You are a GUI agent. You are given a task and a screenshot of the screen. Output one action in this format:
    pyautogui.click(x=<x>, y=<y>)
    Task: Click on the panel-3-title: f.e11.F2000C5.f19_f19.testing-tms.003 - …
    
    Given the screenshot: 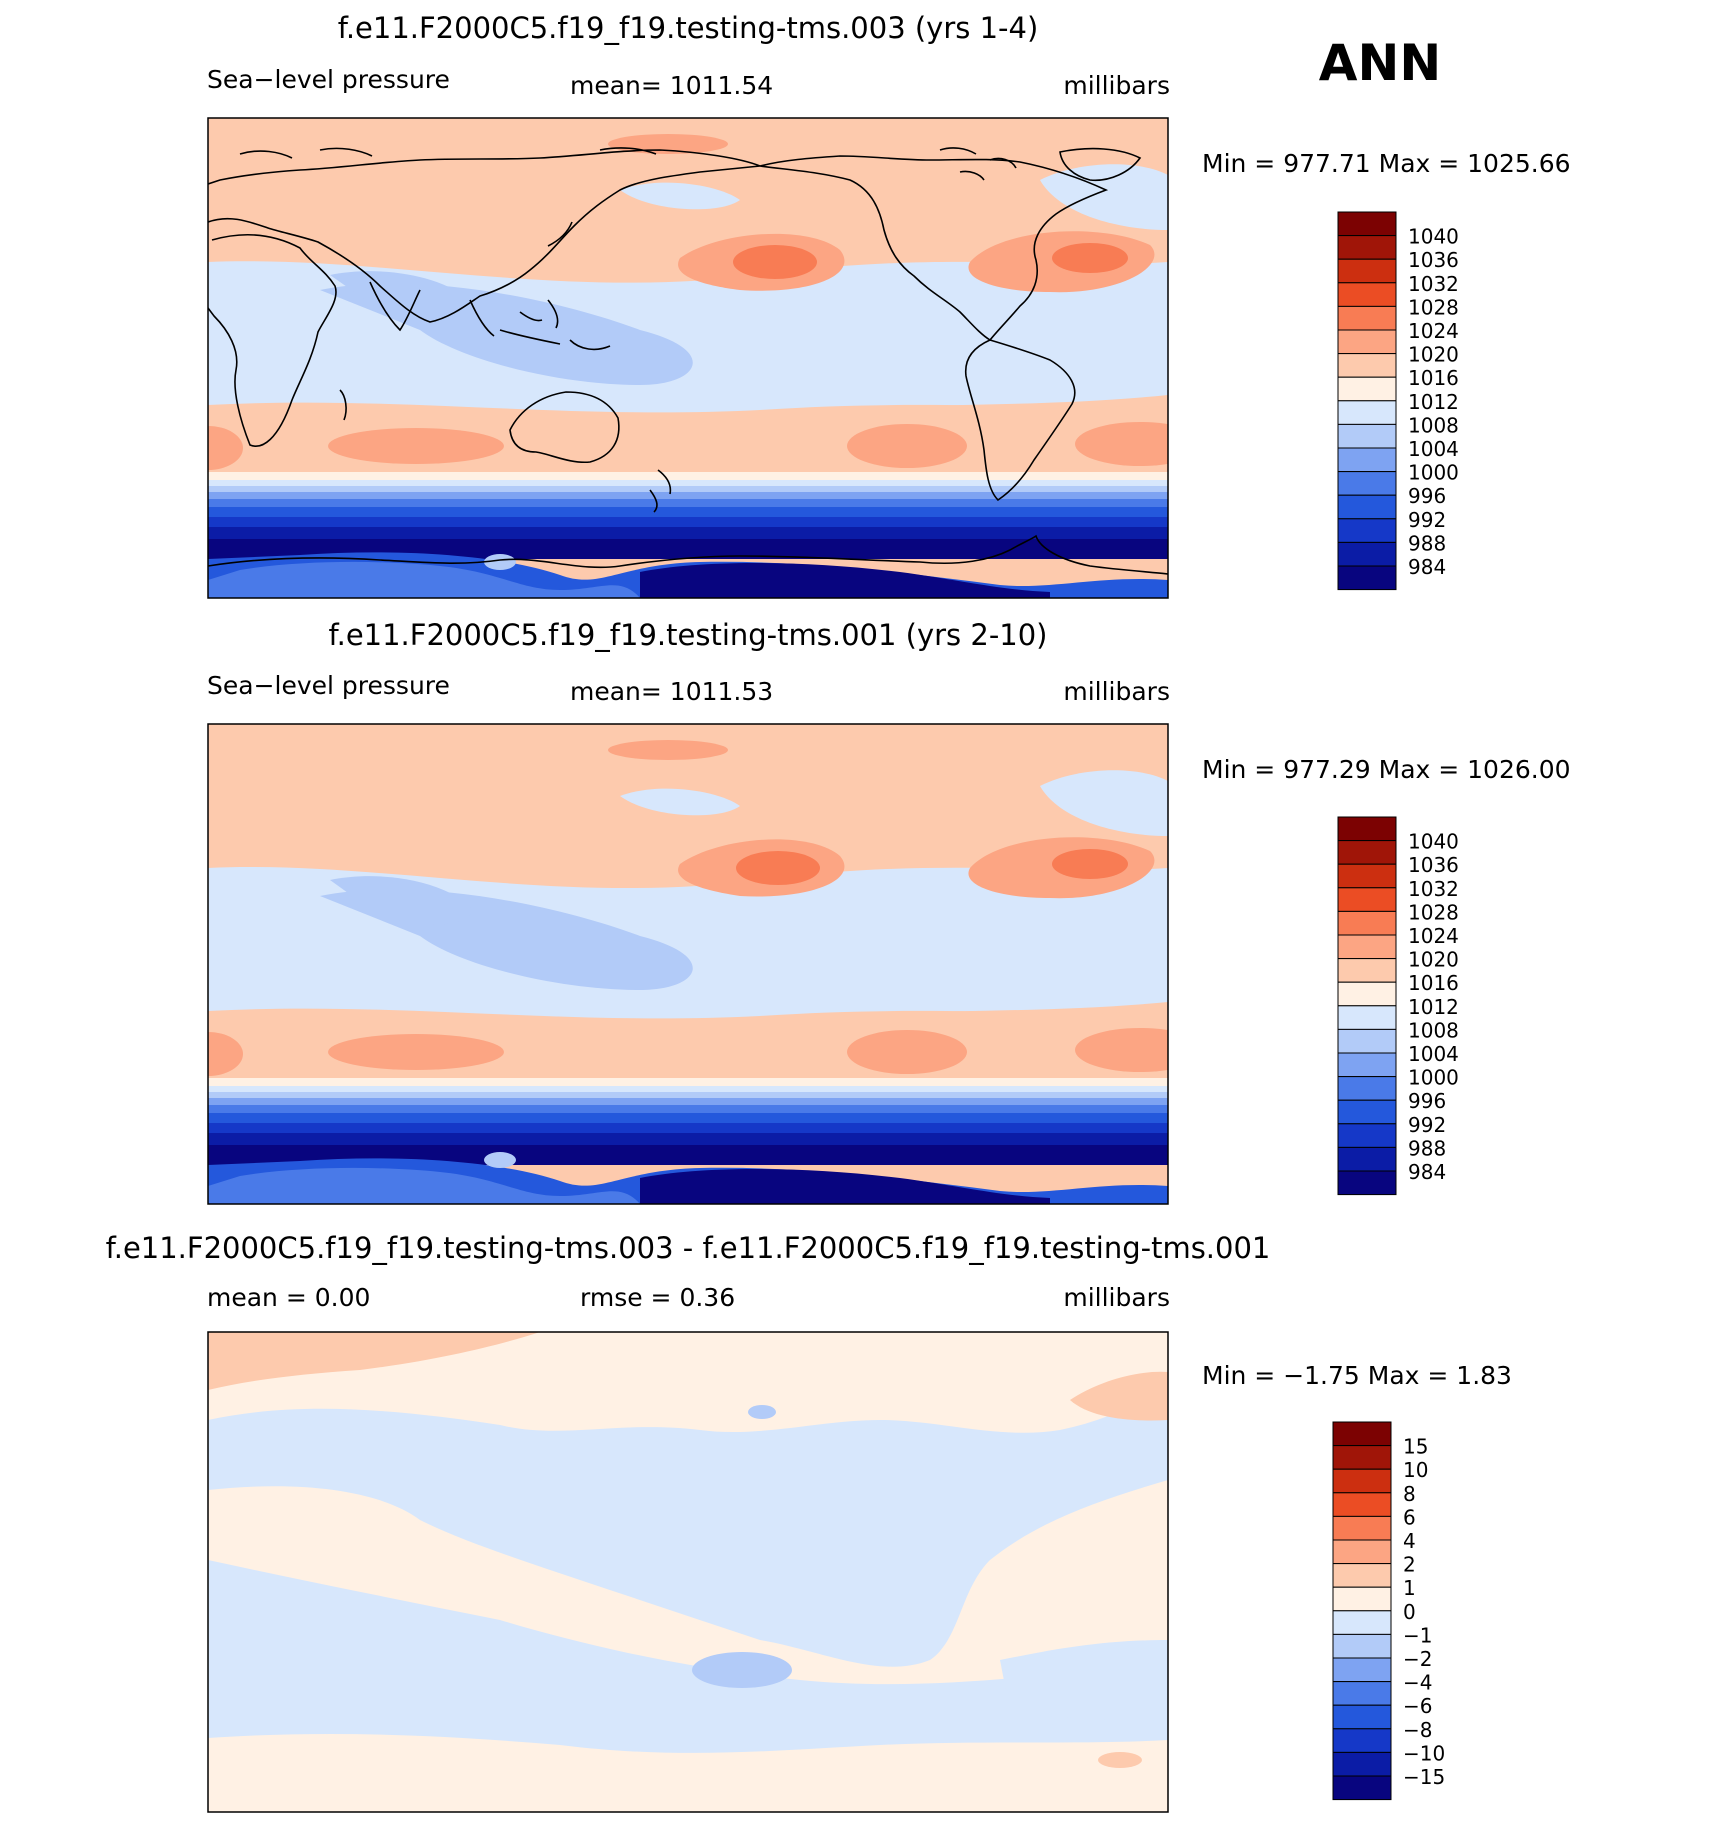 What is the action you would take?
    pyautogui.click(x=688, y=1248)
    